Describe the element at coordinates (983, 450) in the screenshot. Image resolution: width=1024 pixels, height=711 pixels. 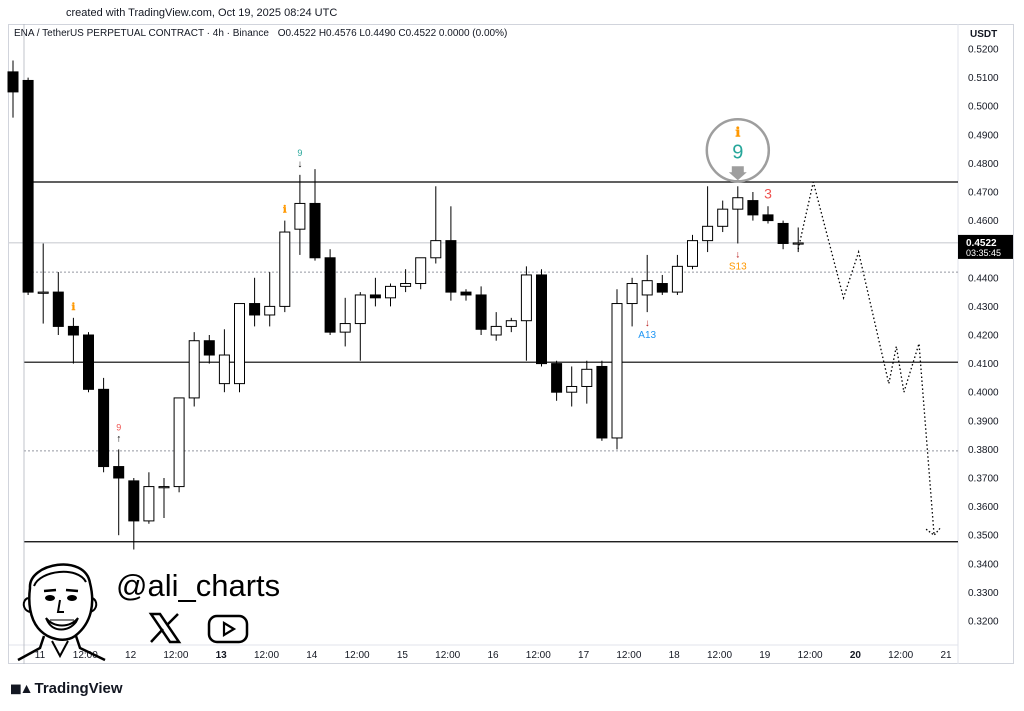
I see `y-tick-label: 0.3800` at that location.